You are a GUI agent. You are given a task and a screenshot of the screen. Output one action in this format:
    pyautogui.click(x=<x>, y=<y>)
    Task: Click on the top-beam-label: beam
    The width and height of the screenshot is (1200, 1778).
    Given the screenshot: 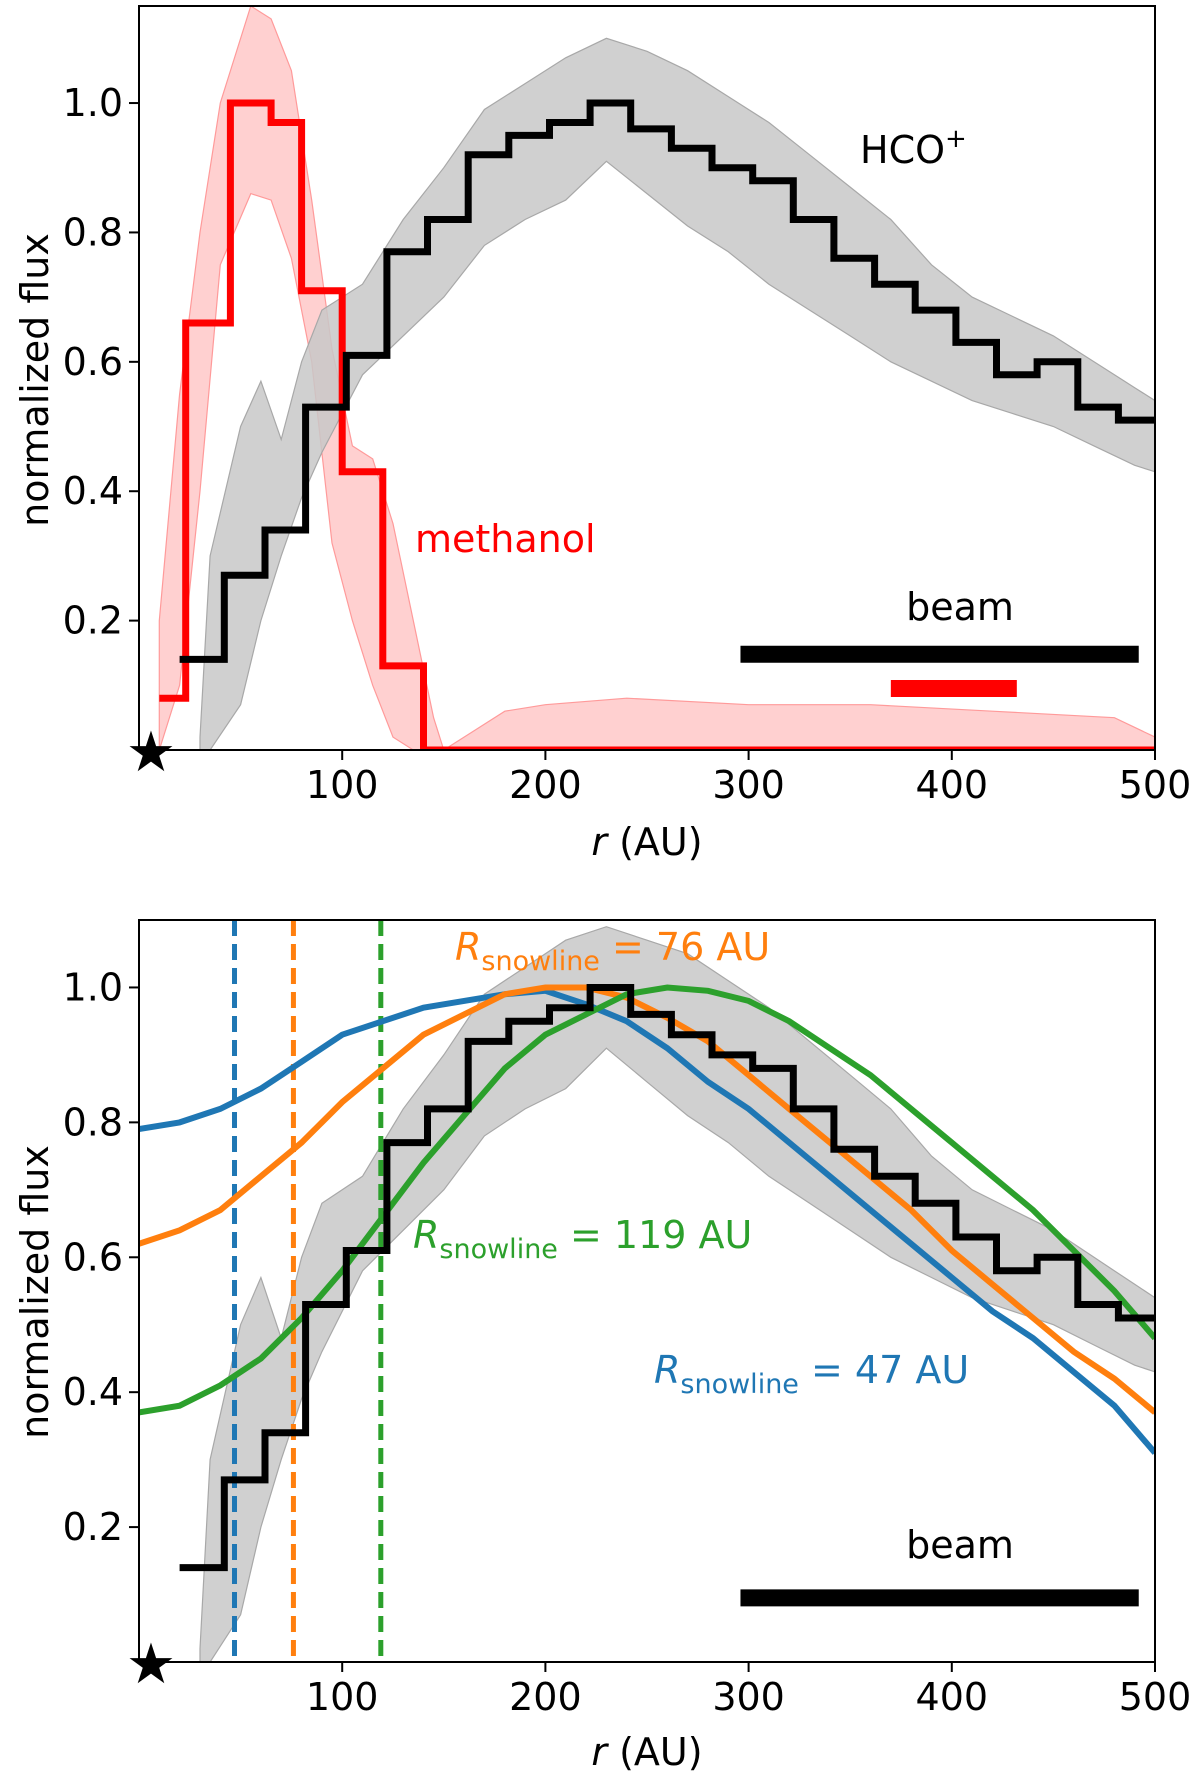 What is the action you would take?
    pyautogui.click(x=960, y=607)
    